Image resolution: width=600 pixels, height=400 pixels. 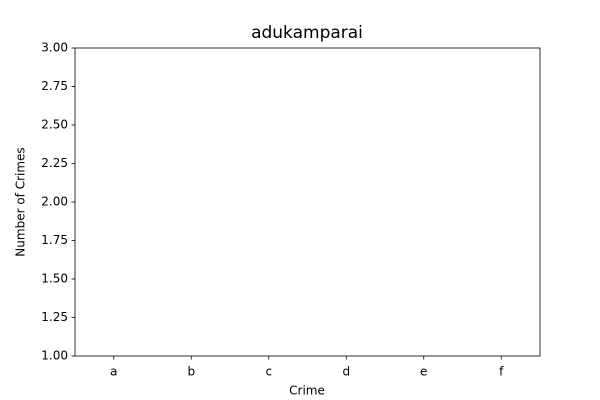 What do you see at coordinates (191, 372) in the screenshot?
I see `x-tick-label: b` at bounding box center [191, 372].